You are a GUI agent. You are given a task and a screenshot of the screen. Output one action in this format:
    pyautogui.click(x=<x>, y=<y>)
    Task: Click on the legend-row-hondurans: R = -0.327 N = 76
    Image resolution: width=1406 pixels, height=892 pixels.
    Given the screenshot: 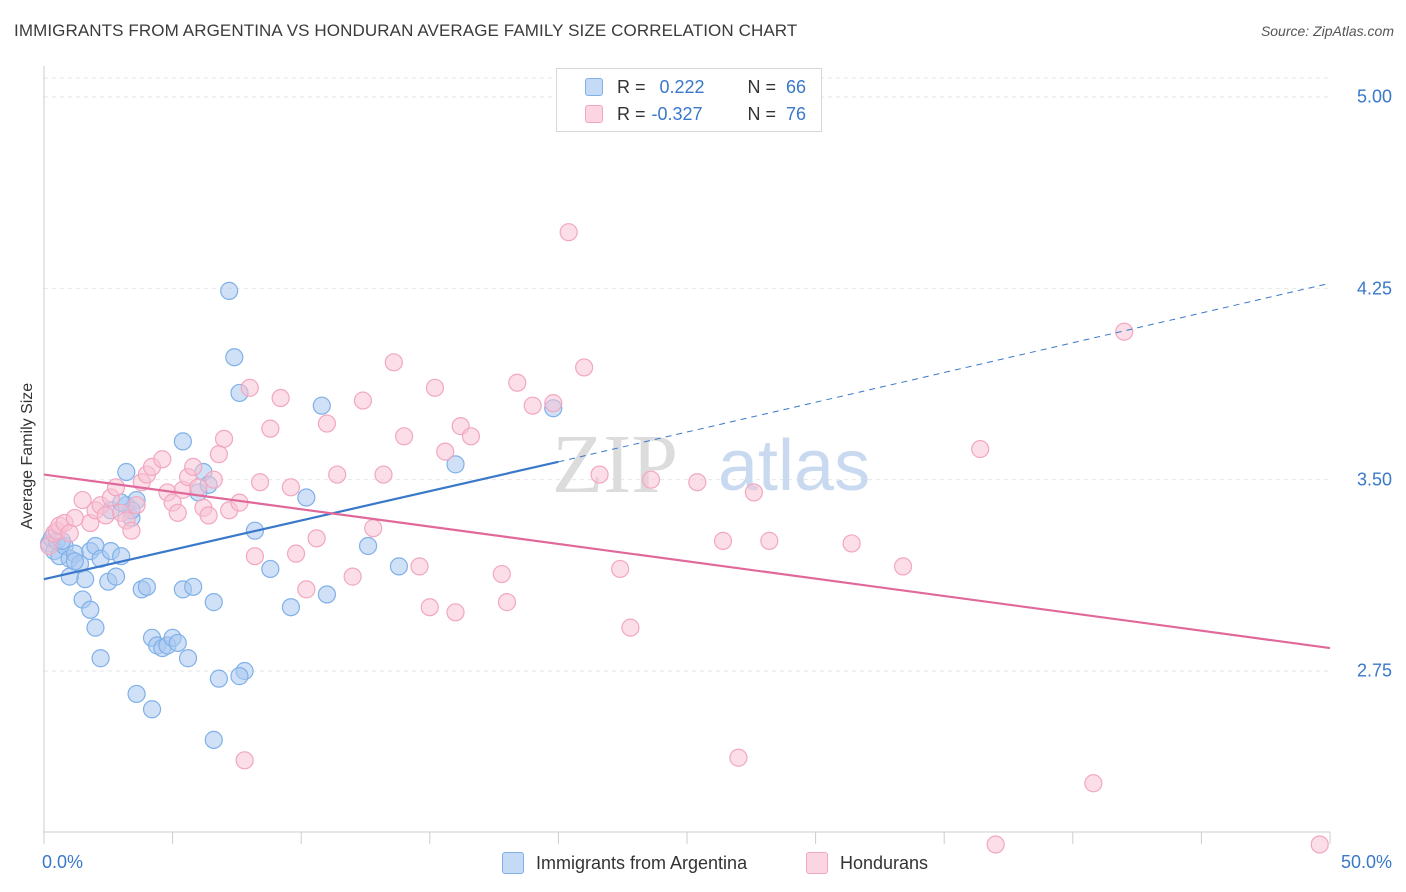 What is the action you would take?
    pyautogui.click(x=695, y=114)
    